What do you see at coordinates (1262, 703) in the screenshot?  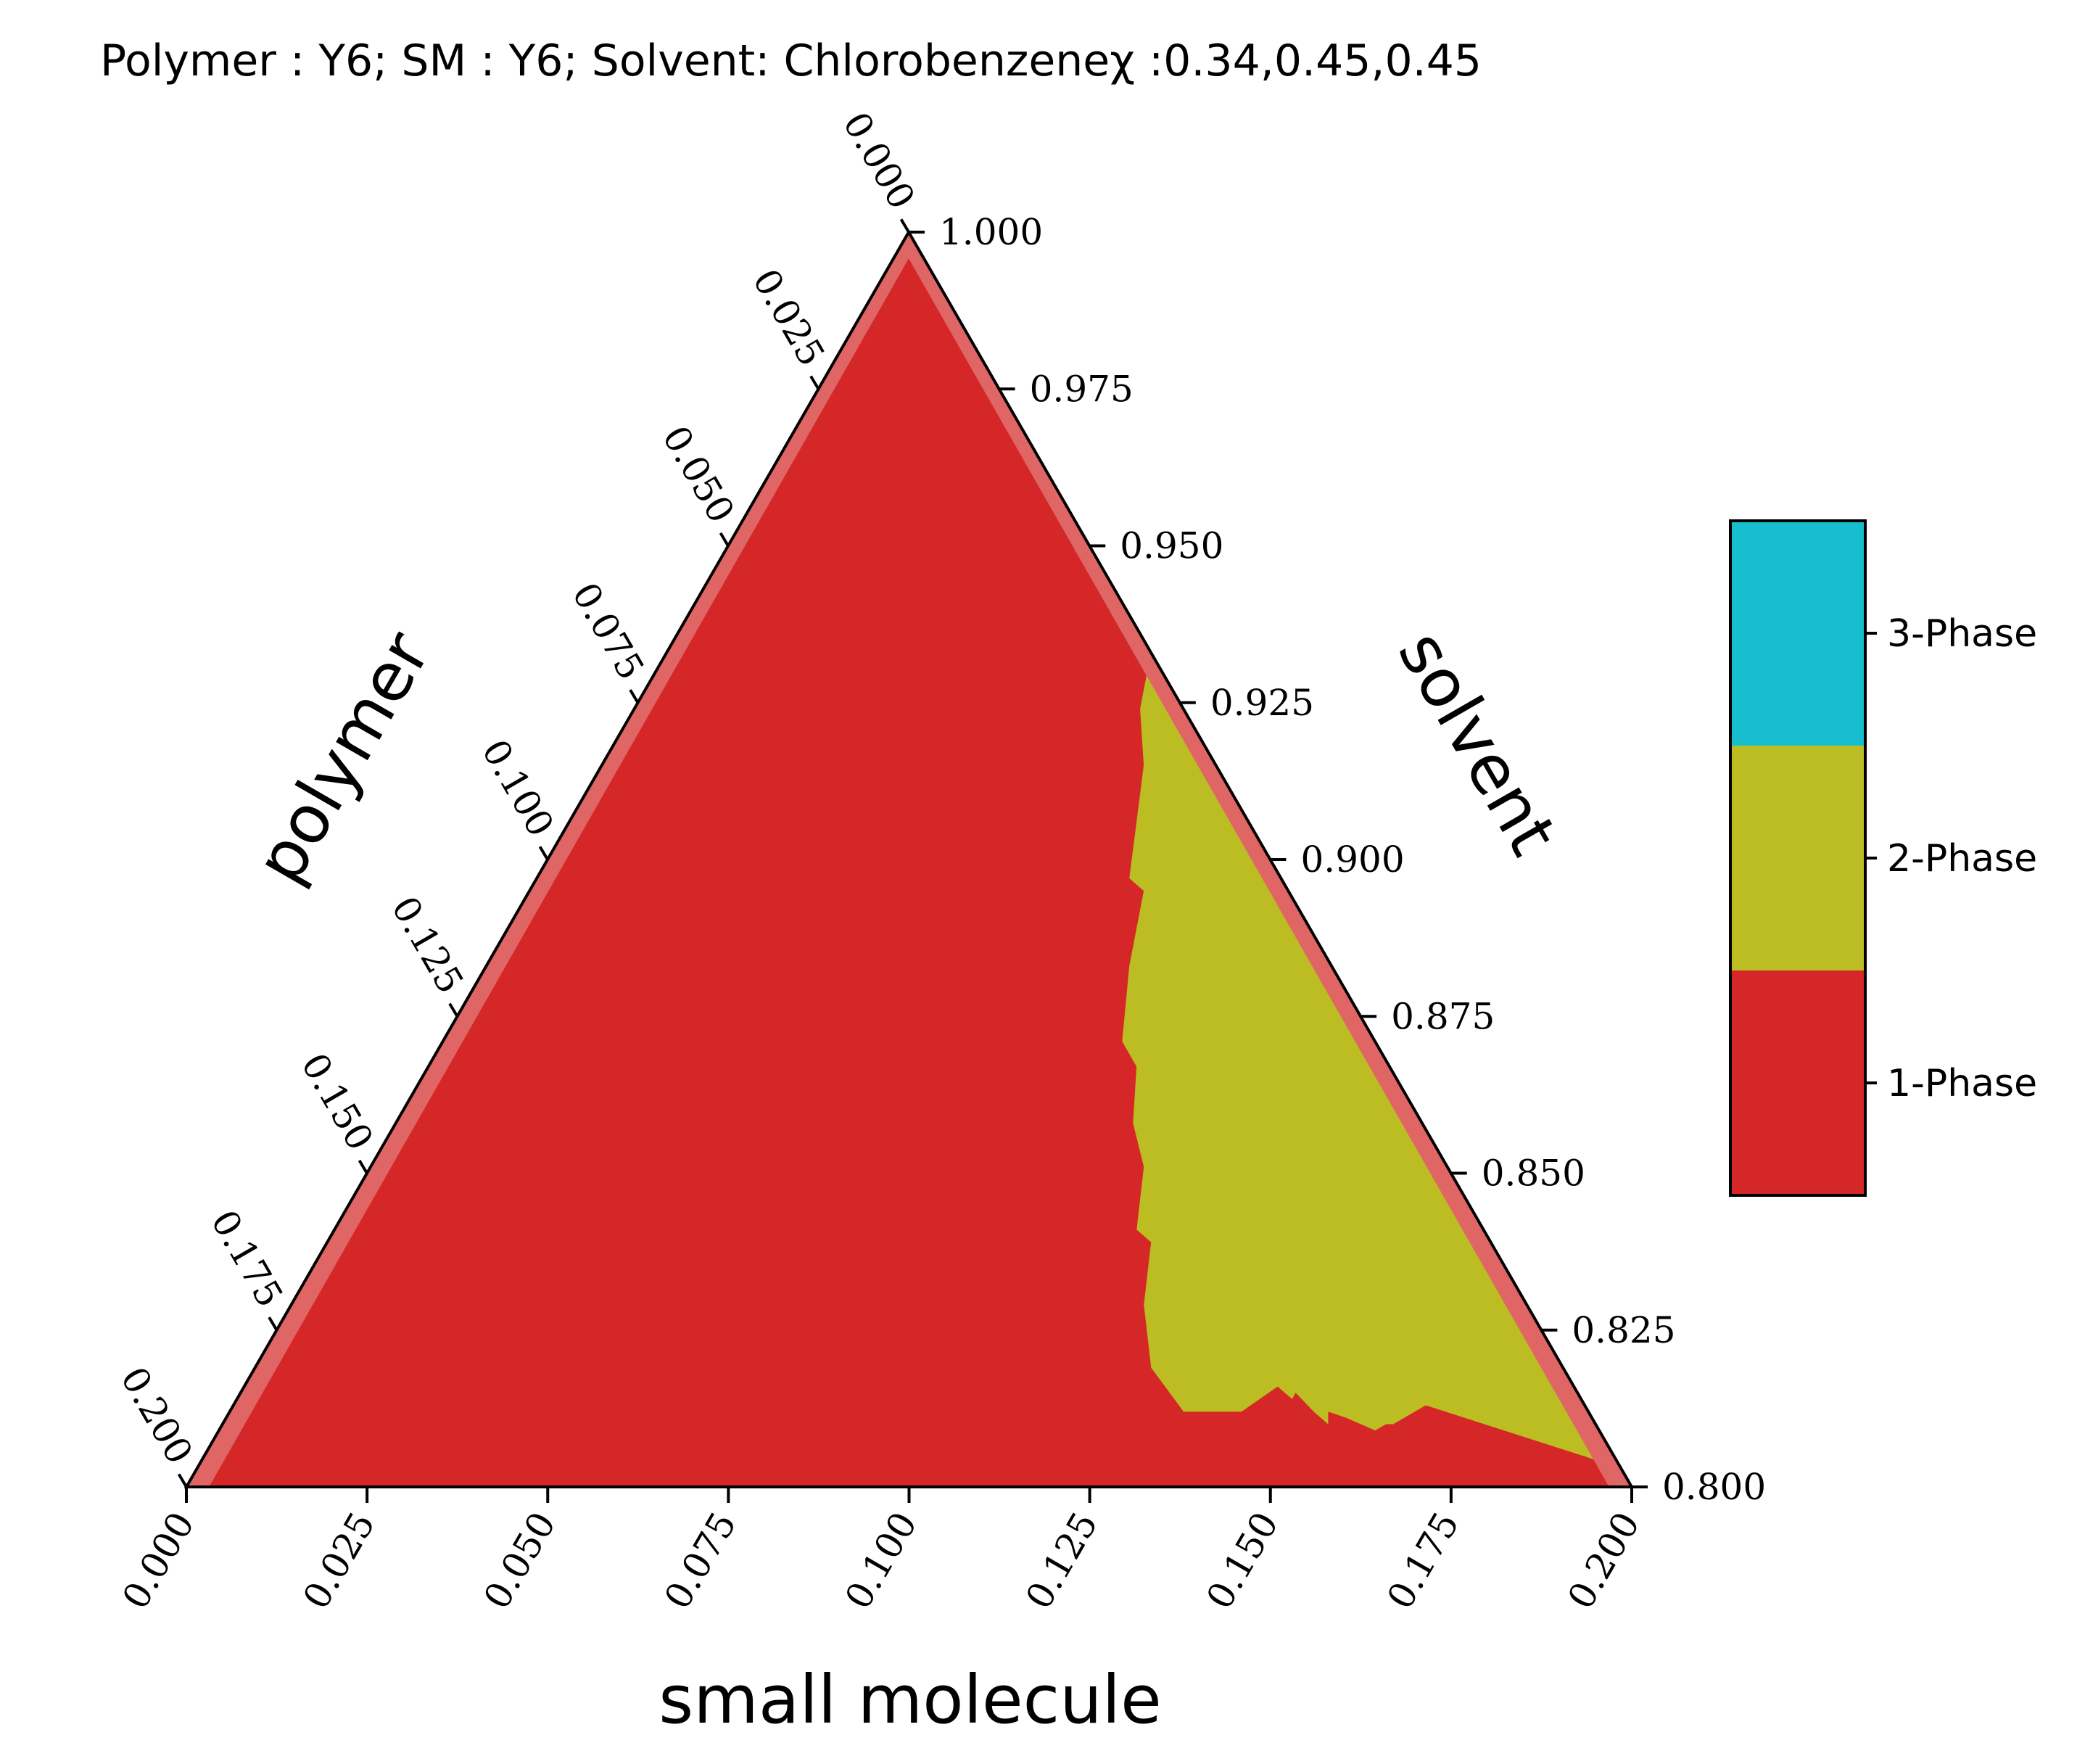 I see `right-tick-label: 0.925` at bounding box center [1262, 703].